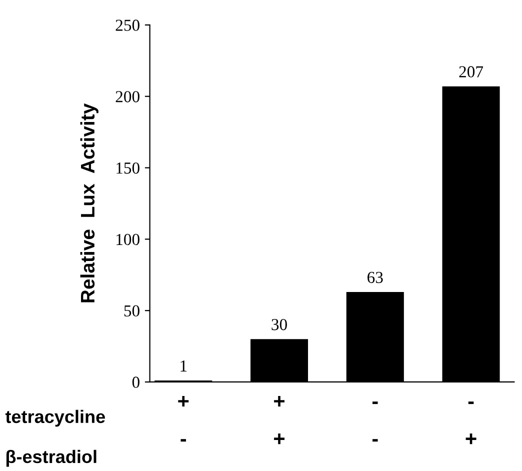 The height and width of the screenshot is (471, 522). I want to click on text: tetracycline, so click(55, 418).